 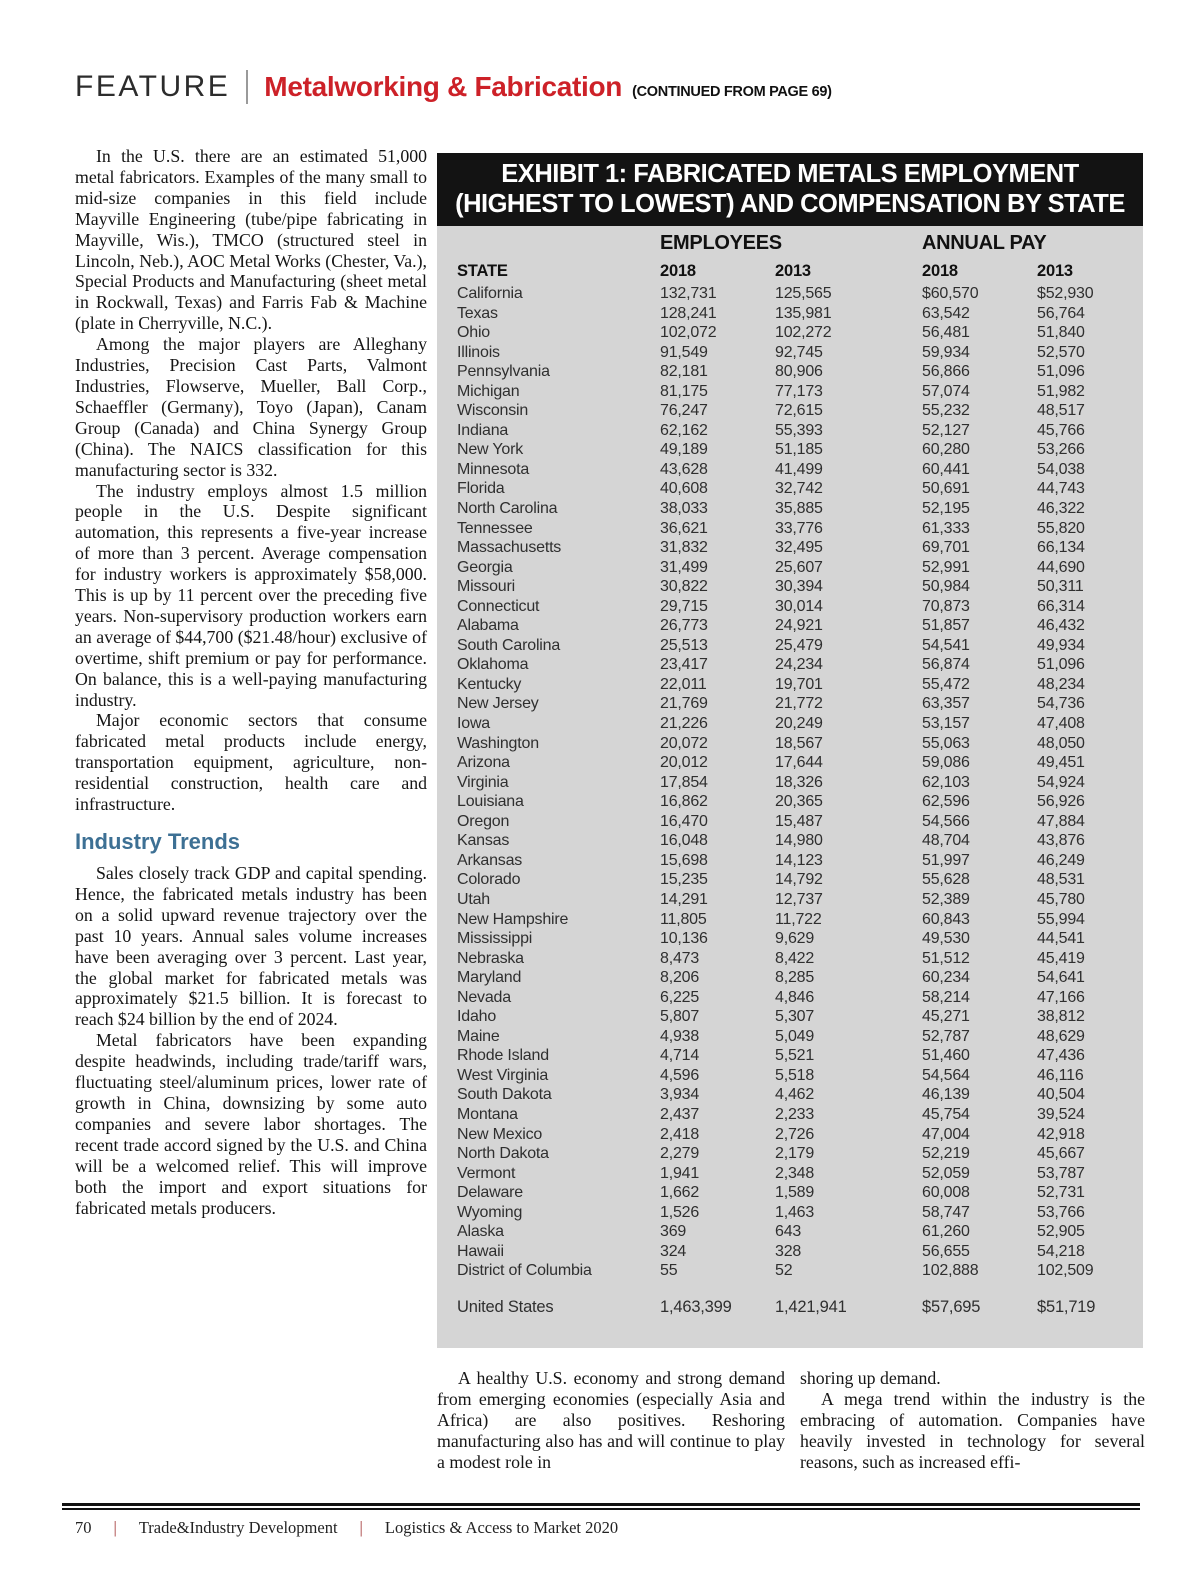 What do you see at coordinates (799, 684) in the screenshot?
I see `table-cell: 19,701` at bounding box center [799, 684].